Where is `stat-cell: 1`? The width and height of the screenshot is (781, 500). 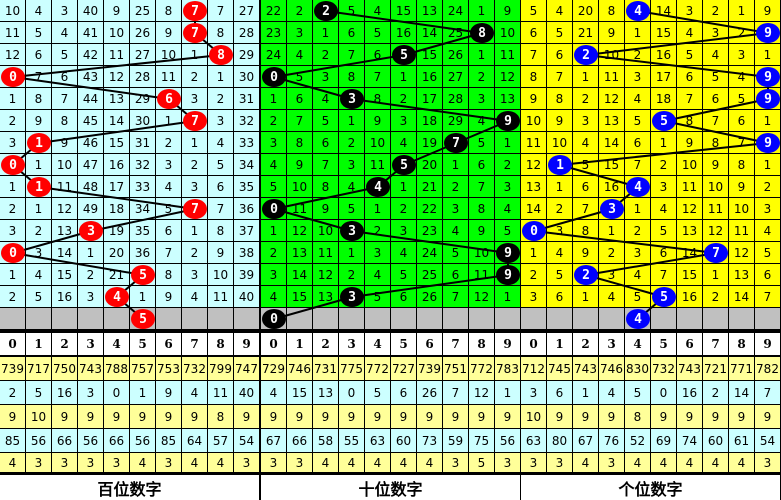 stat-cell: 1 is located at coordinates (586, 393).